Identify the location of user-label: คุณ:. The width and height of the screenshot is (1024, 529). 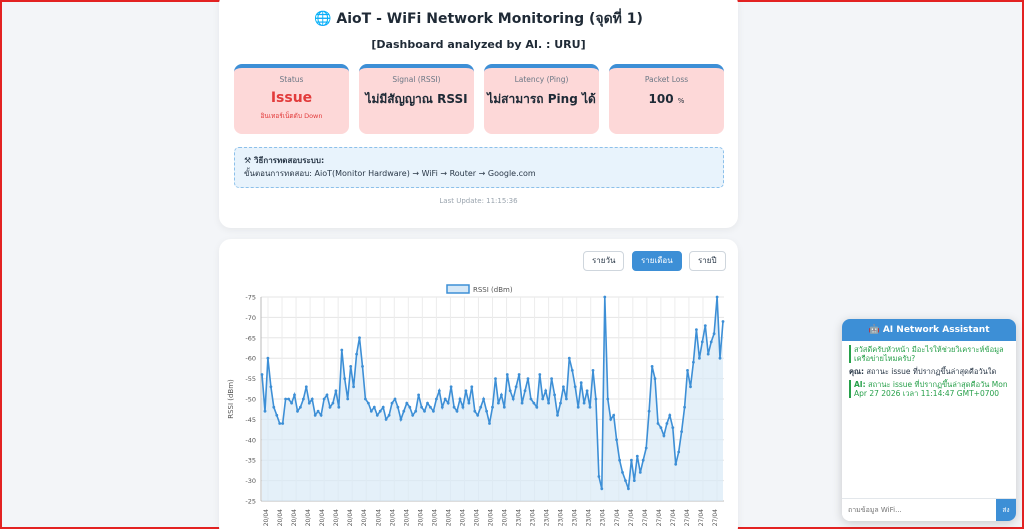
(856, 371).